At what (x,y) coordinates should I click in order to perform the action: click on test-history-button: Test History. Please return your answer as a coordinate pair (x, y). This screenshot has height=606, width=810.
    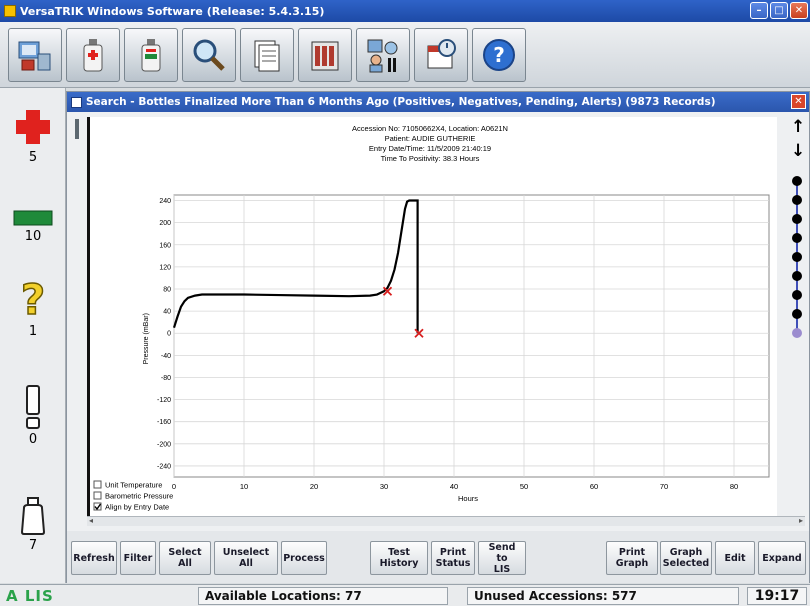
    Looking at the image, I should click on (399, 558).